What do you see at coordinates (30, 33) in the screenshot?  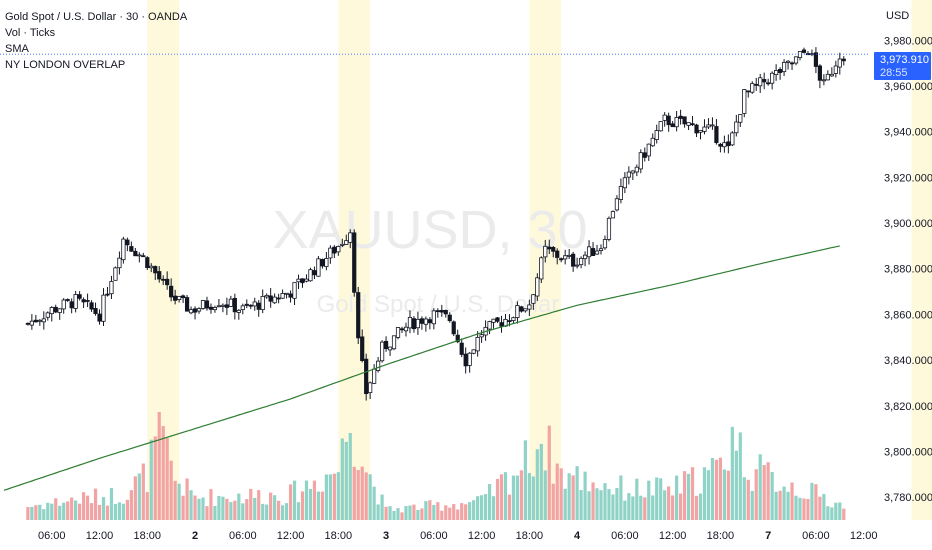 I see `volume-indicator-label: Vol · Ticks` at bounding box center [30, 33].